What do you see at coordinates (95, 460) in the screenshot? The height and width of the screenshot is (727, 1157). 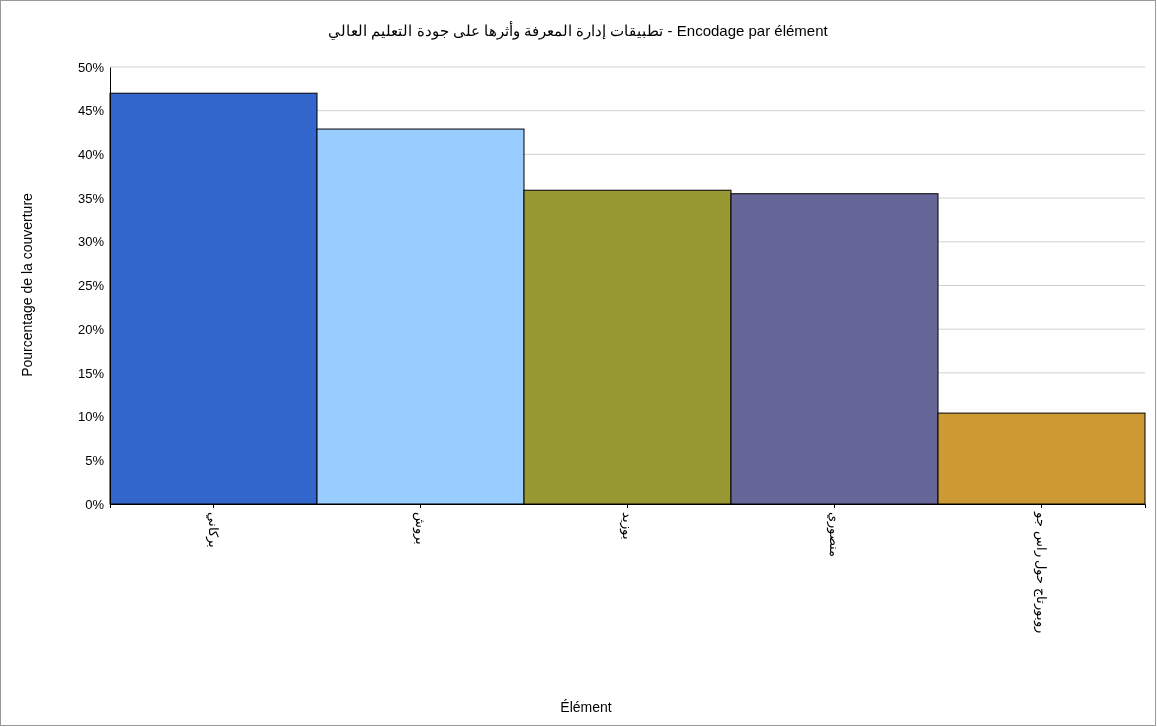 I see `y-tick-label: 5%` at bounding box center [95, 460].